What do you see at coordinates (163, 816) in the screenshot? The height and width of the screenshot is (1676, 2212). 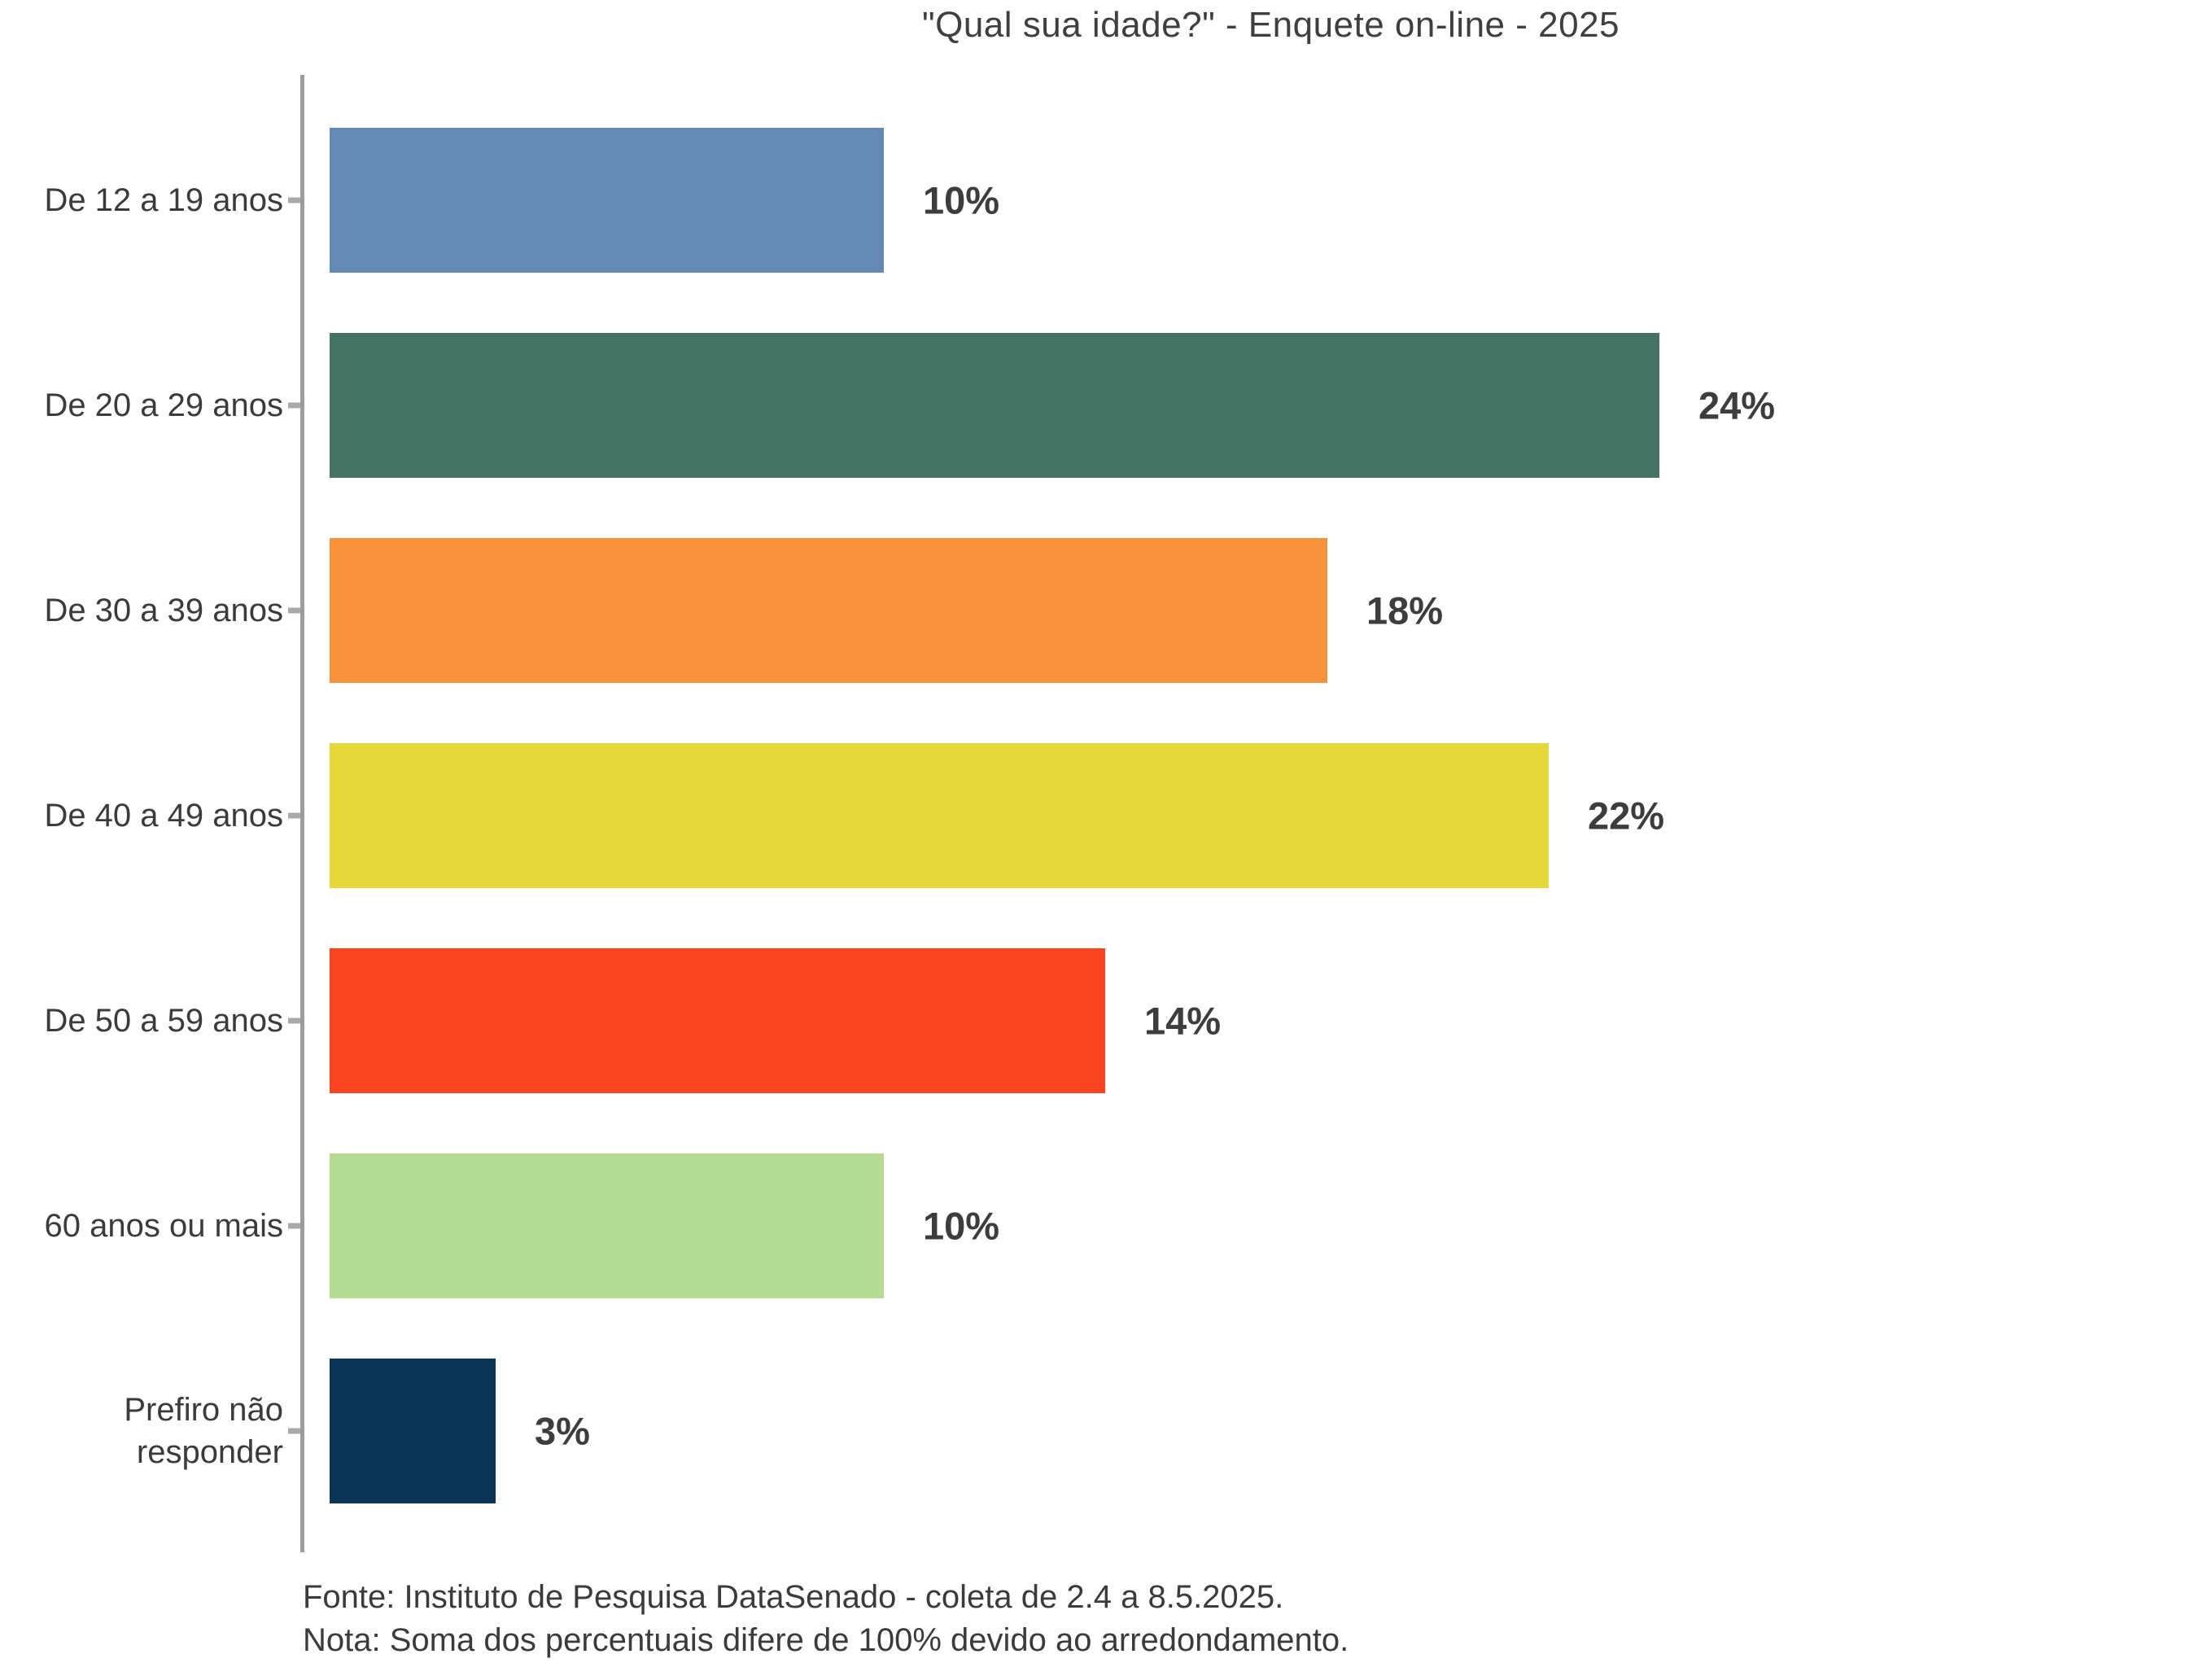 I see `category-label: De 40 a 49 anos` at bounding box center [163, 816].